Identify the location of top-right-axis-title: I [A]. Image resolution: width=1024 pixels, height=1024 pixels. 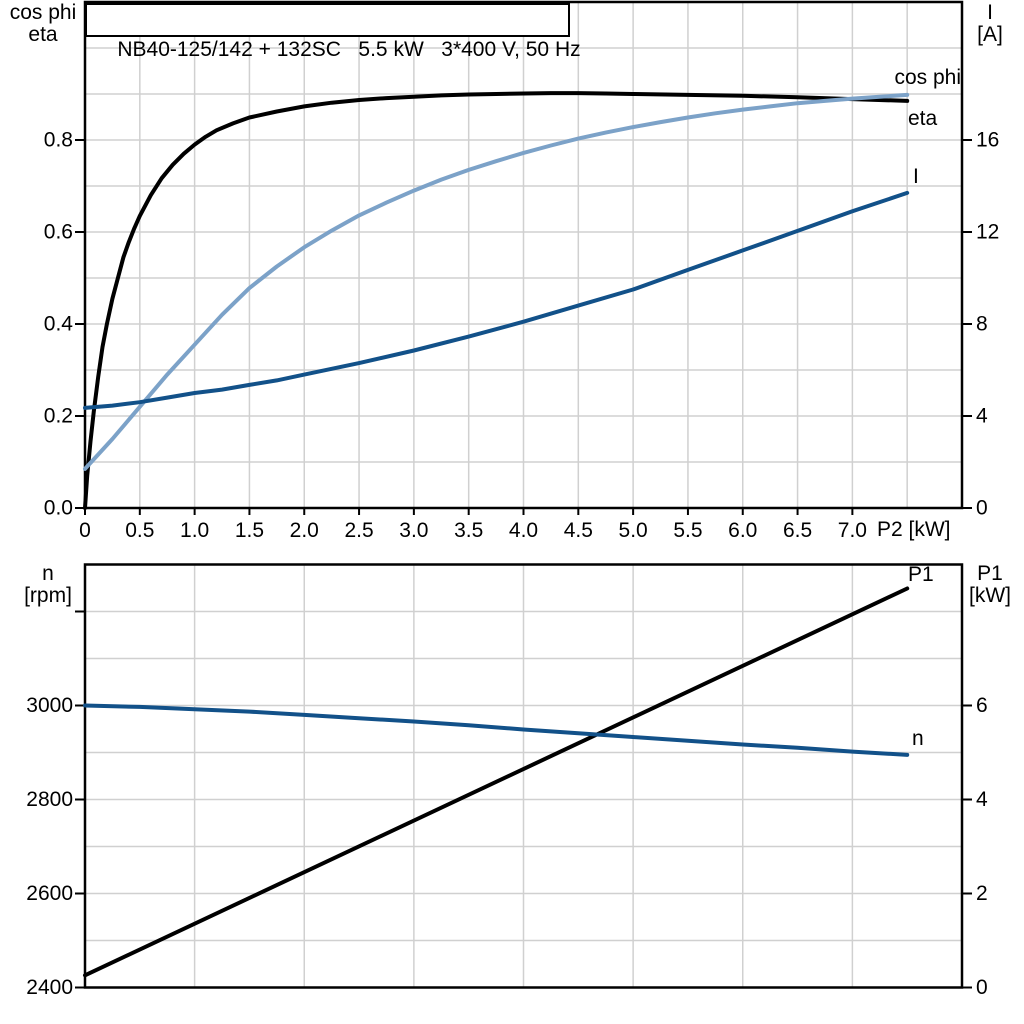
(990, 24).